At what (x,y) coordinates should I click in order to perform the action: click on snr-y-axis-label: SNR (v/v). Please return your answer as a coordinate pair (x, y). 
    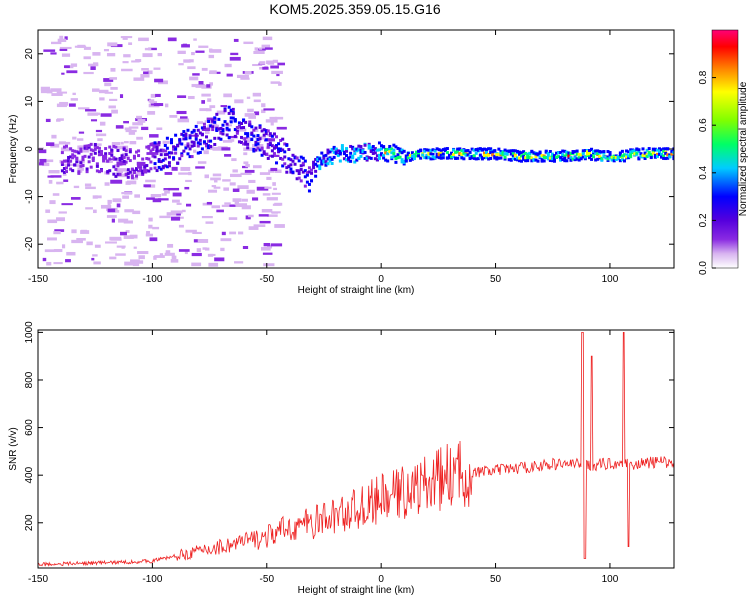
    Looking at the image, I should click on (13, 448).